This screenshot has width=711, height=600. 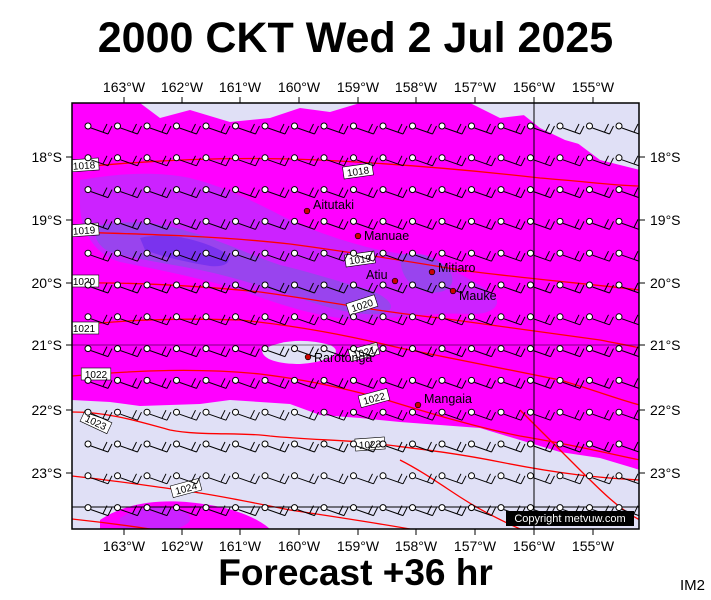 What do you see at coordinates (299, 546) in the screenshot?
I see `lon-label-bottom: 160°W` at bounding box center [299, 546].